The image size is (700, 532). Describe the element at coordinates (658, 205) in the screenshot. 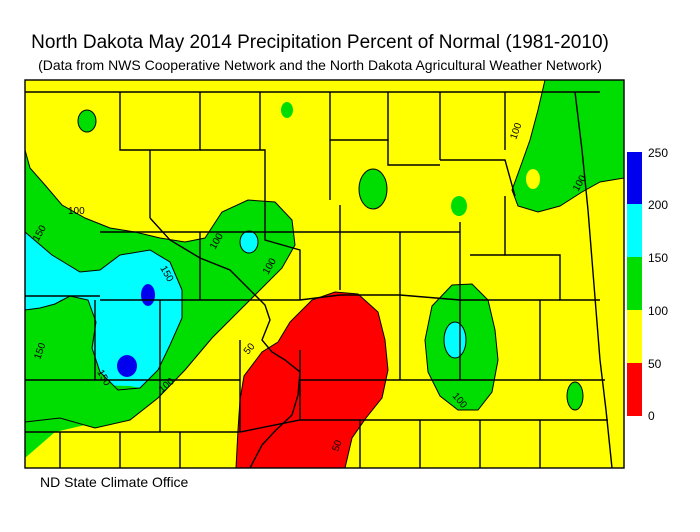

I see `legend-tick-label: 200` at that location.